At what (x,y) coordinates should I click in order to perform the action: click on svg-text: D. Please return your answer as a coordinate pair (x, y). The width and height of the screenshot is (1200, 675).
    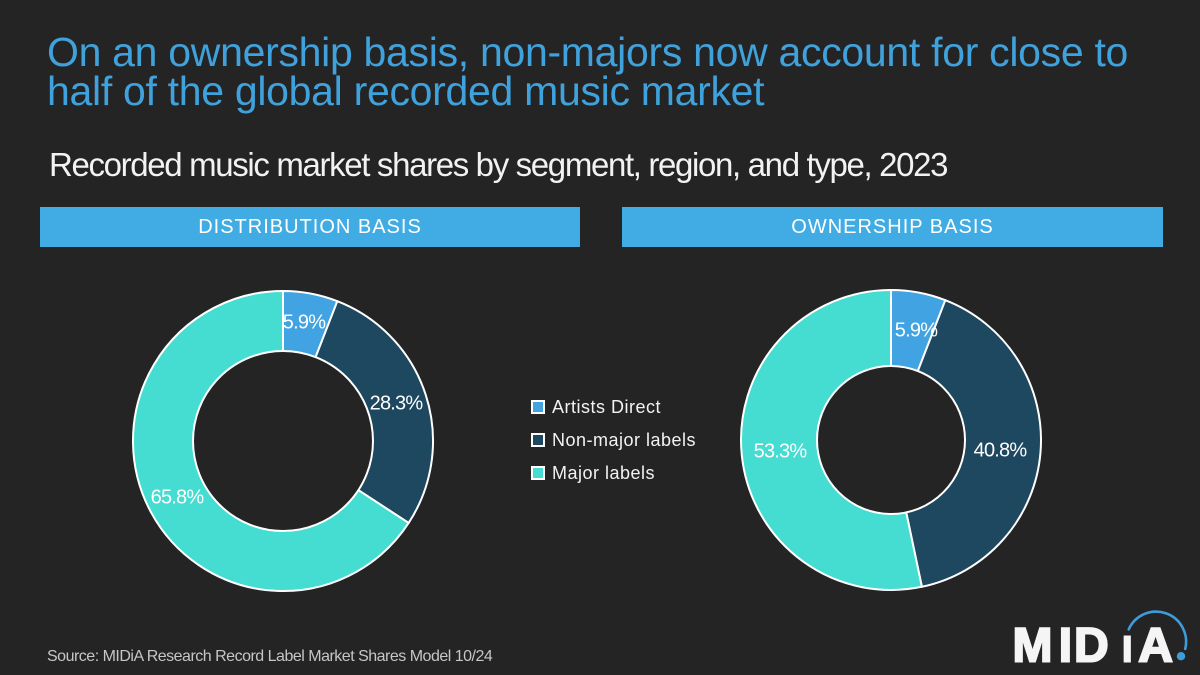
    Looking at the image, I should click on (1091, 646).